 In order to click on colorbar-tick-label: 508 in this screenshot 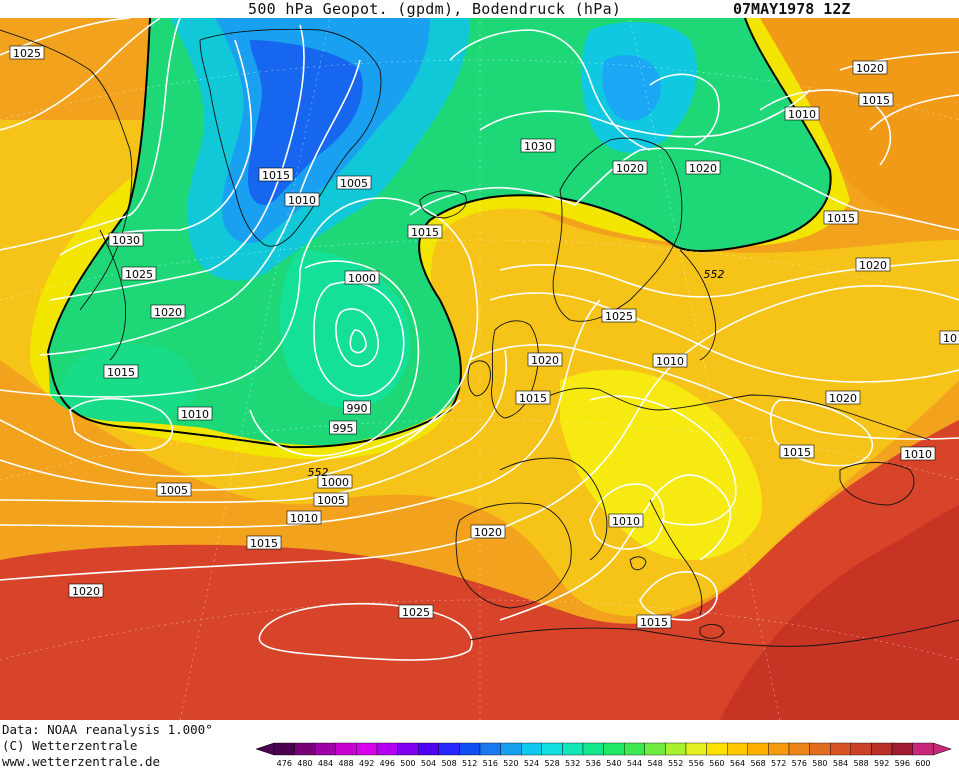, I will do `click(448, 763)`.